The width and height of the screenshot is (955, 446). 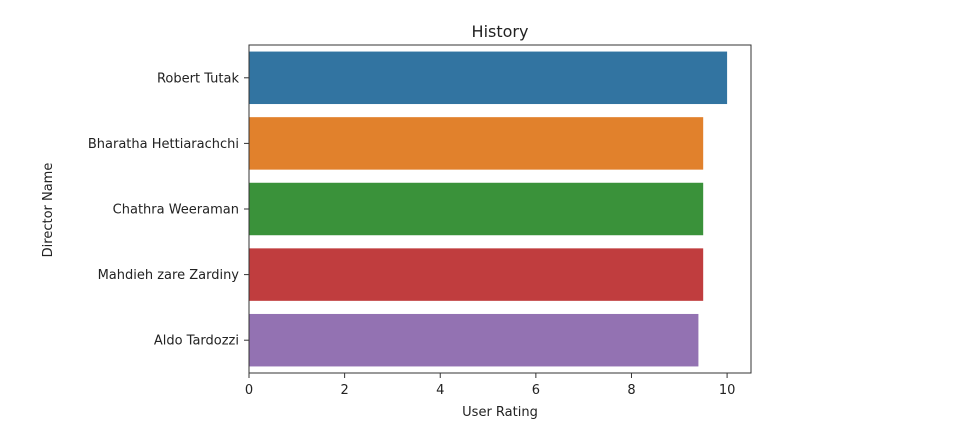 I want to click on y-tick-label: Aldo Tardozzi, so click(x=196, y=341).